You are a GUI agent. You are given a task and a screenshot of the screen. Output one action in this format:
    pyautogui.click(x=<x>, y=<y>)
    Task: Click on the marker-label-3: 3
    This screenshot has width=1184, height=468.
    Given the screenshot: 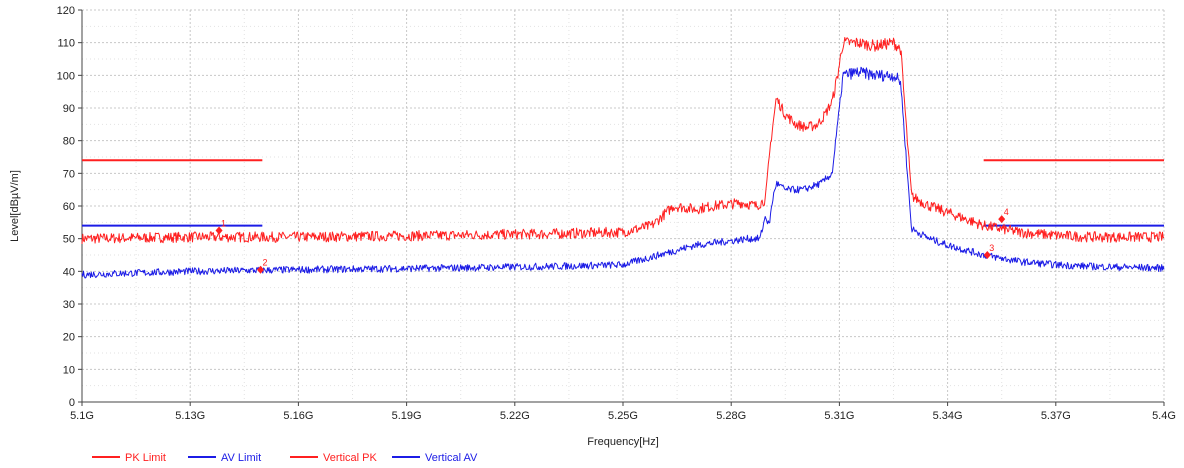 What is the action you would take?
    pyautogui.click(x=991, y=248)
    